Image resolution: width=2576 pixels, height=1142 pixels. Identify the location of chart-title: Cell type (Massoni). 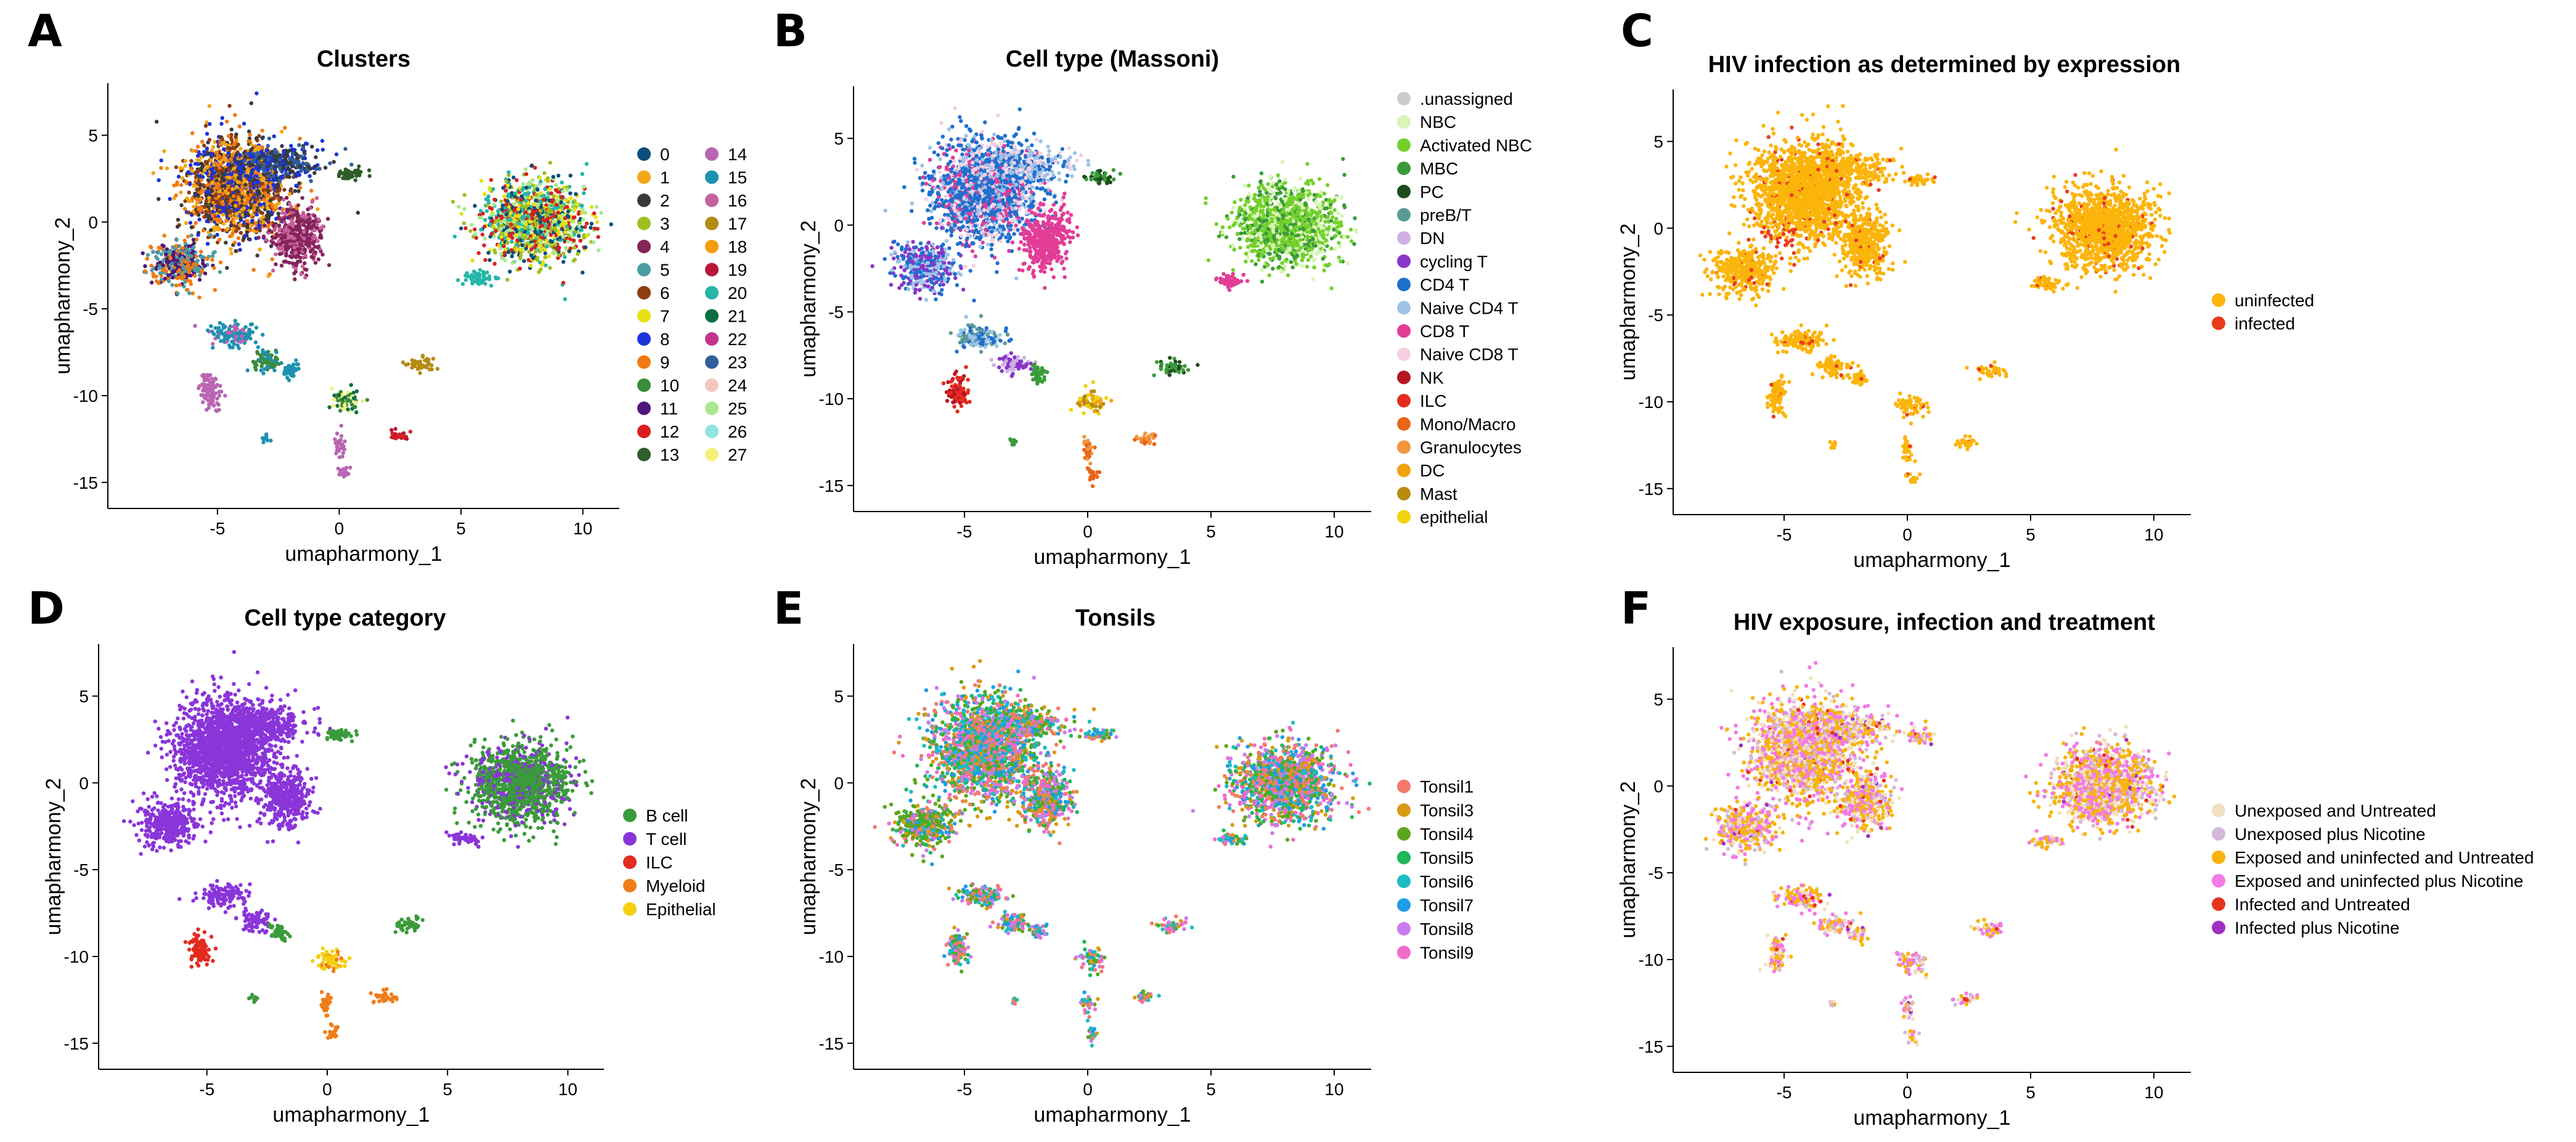
(1112, 59).